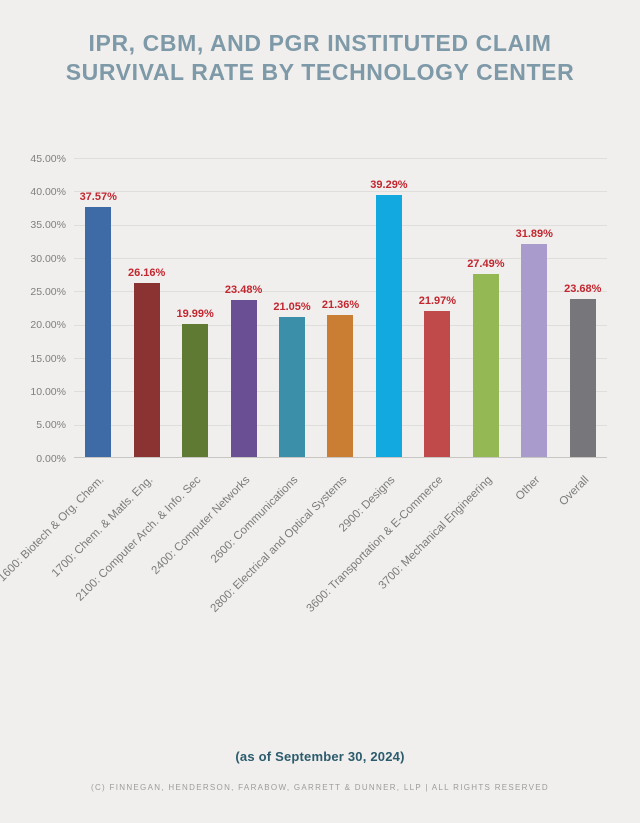 The height and width of the screenshot is (823, 640). I want to click on bar-value-label: 23.48%, so click(243, 290).